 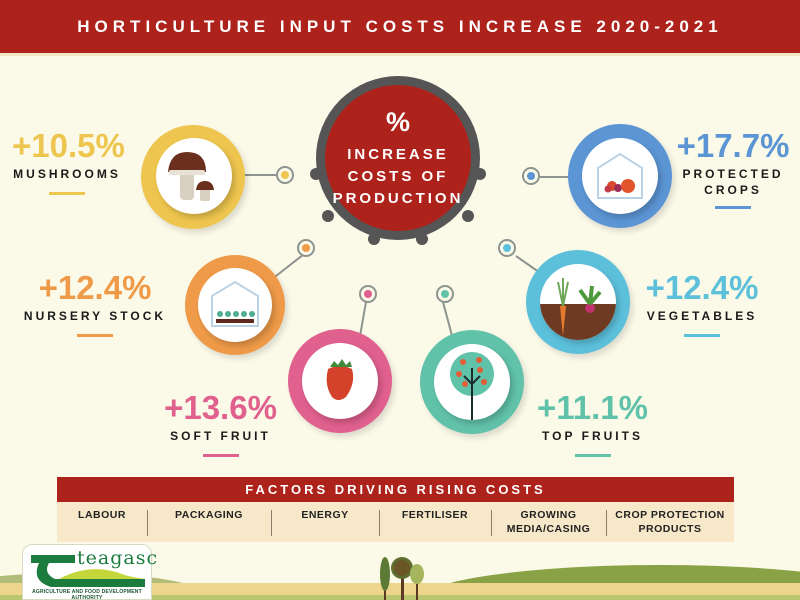 What do you see at coordinates (220, 407) in the screenshot?
I see `stat-value: +13.6%` at bounding box center [220, 407].